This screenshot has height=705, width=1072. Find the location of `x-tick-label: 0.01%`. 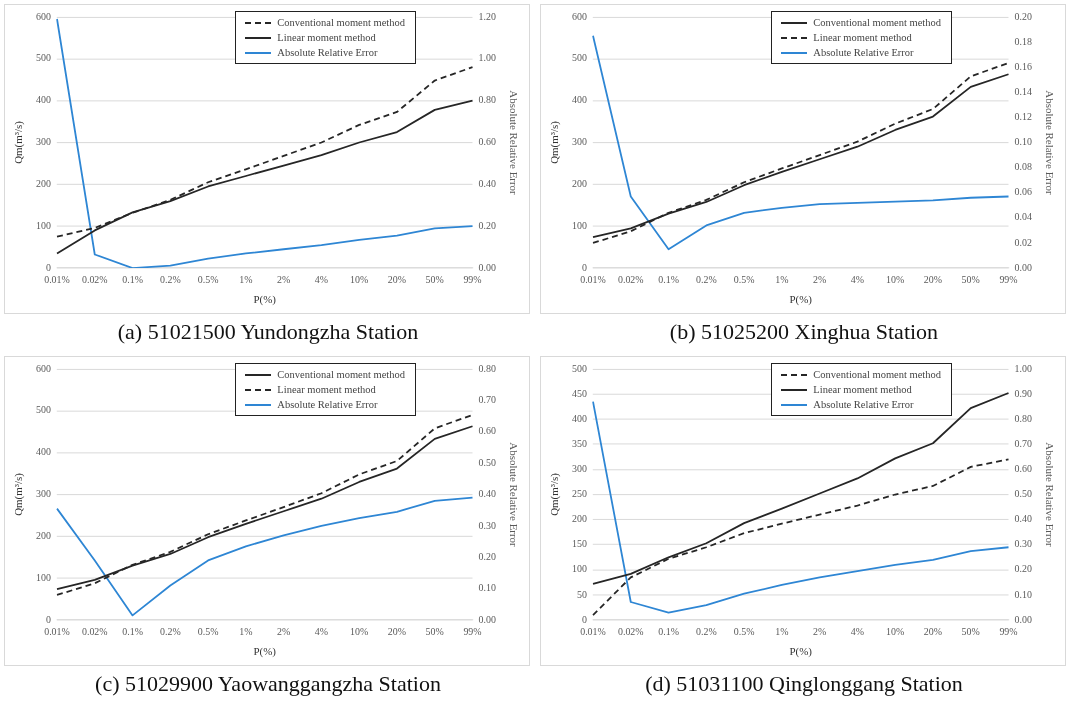

x-tick-label: 0.01% is located at coordinates (593, 631).